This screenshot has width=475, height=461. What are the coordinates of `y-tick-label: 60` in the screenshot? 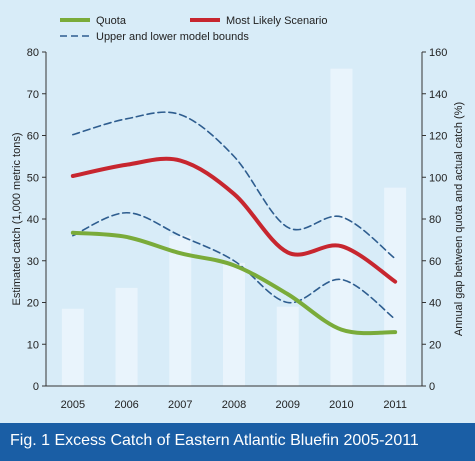 It's located at (33, 137).